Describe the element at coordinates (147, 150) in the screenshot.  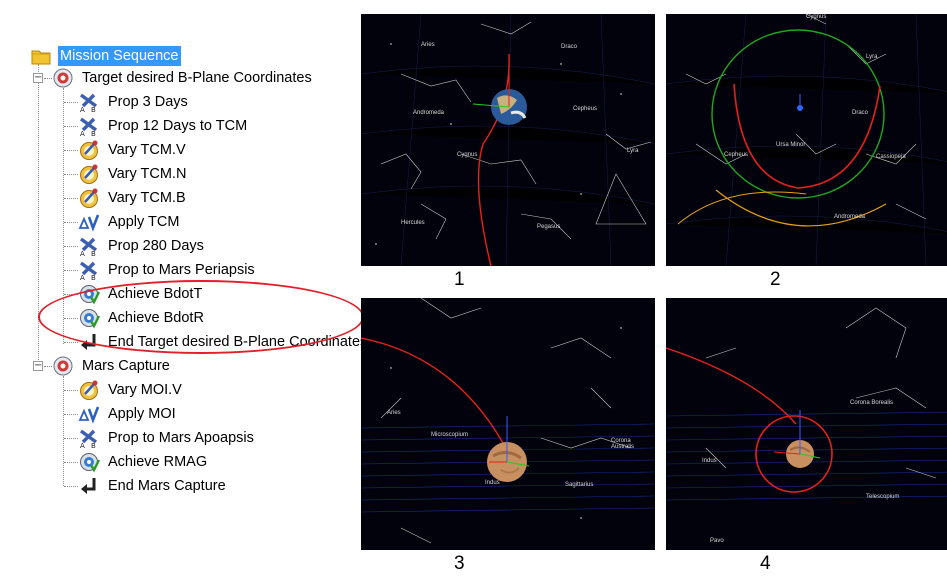
I see `tree-item-label: Vary TCM.V` at that location.